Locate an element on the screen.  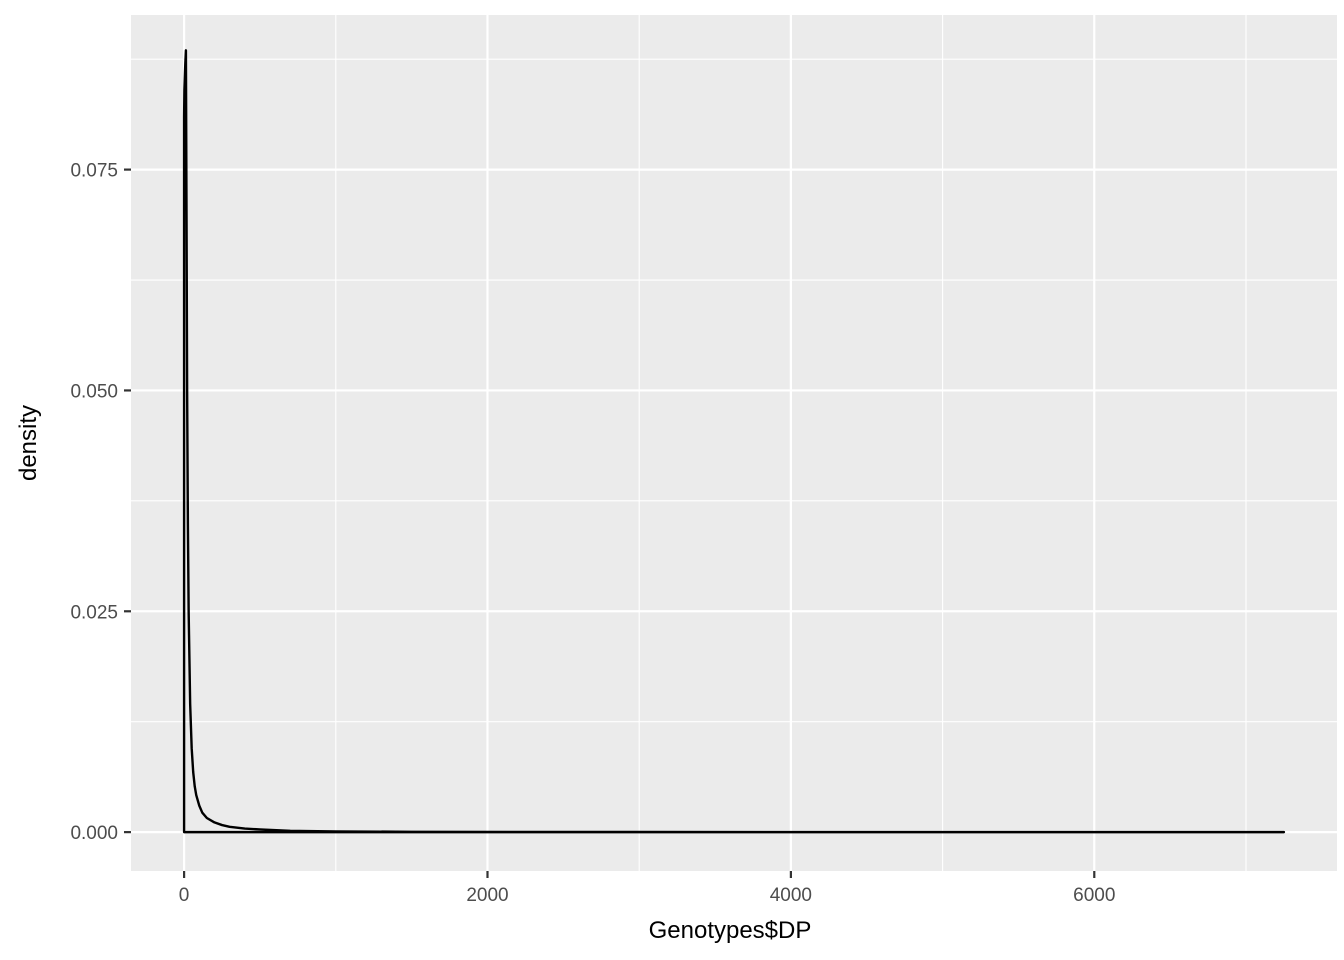
x-tick-label: 4000 is located at coordinates (791, 895).